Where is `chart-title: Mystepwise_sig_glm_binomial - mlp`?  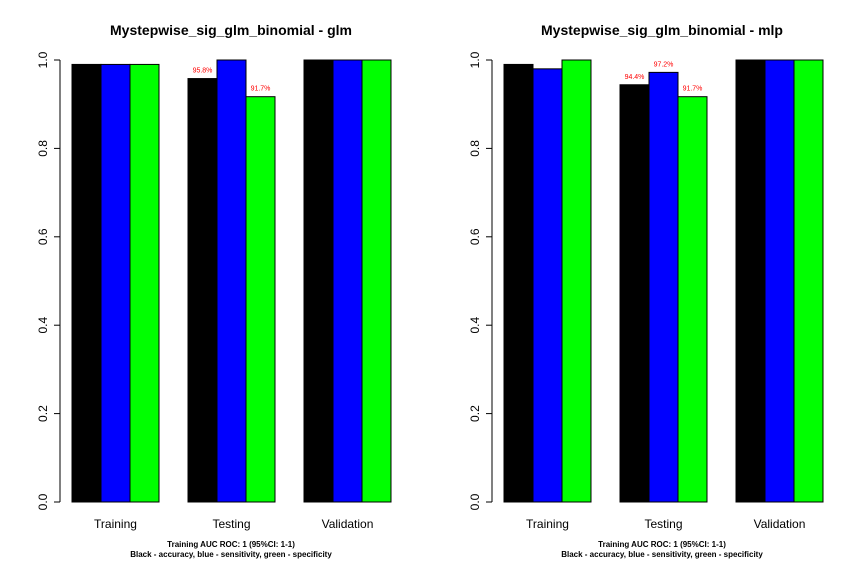
chart-title: Mystepwise_sig_glm_binomial - mlp is located at coordinates (662, 30).